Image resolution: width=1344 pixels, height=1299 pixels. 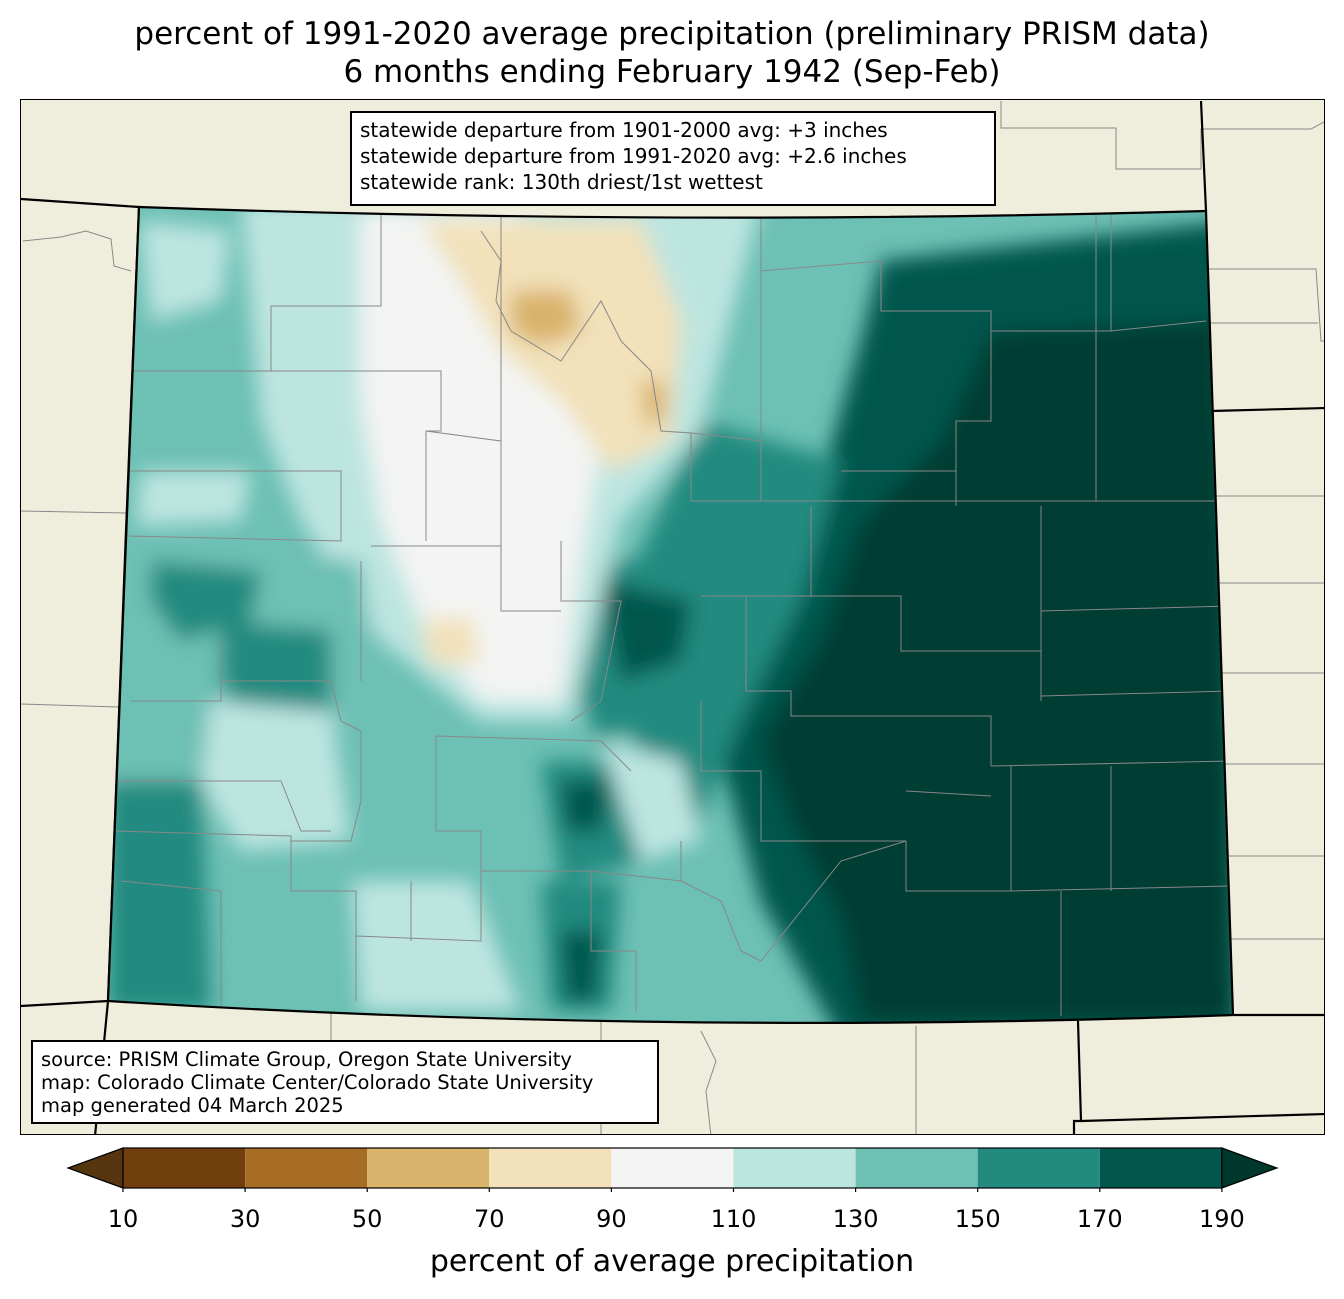 I want to click on colorbar-outline, so click(x=672, y=1168).